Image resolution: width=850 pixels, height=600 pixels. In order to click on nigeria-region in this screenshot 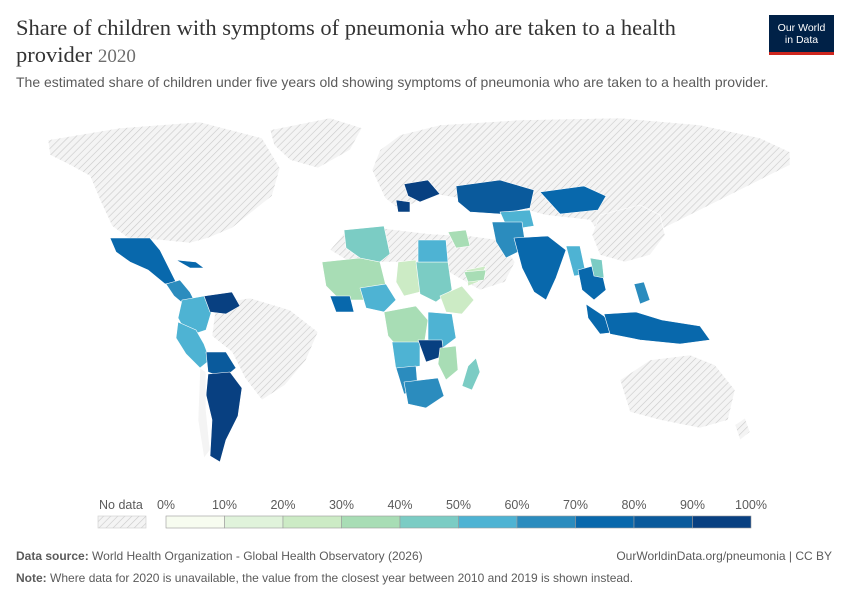, I will do `click(378, 298)`.